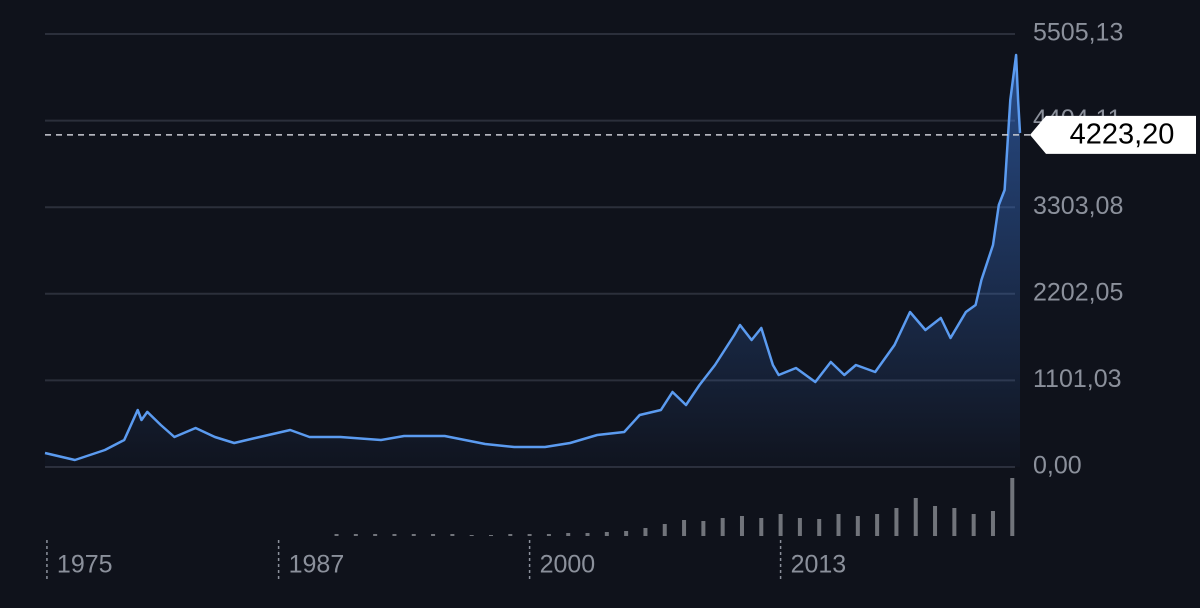 This screenshot has height=608, width=1200. What do you see at coordinates (1078, 292) in the screenshot?
I see `y-tick-label: 2202,05` at bounding box center [1078, 292].